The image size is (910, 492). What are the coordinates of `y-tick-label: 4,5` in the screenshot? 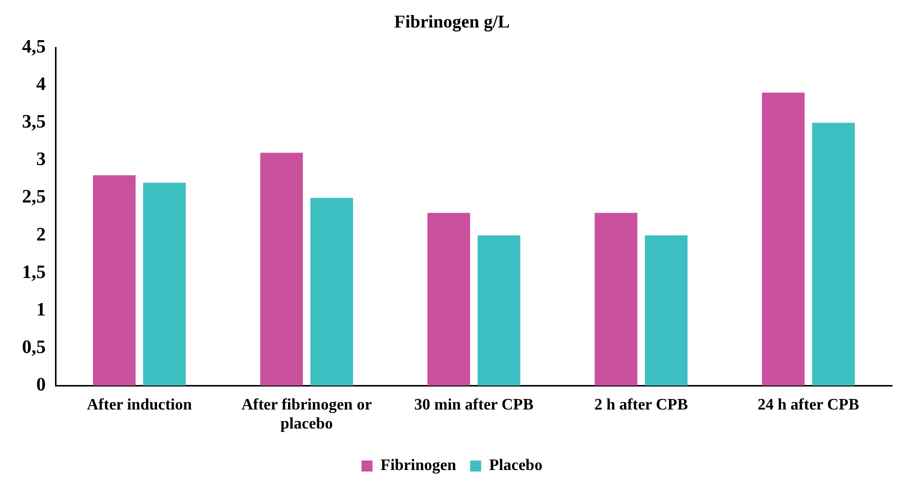 It's located at (34, 47).